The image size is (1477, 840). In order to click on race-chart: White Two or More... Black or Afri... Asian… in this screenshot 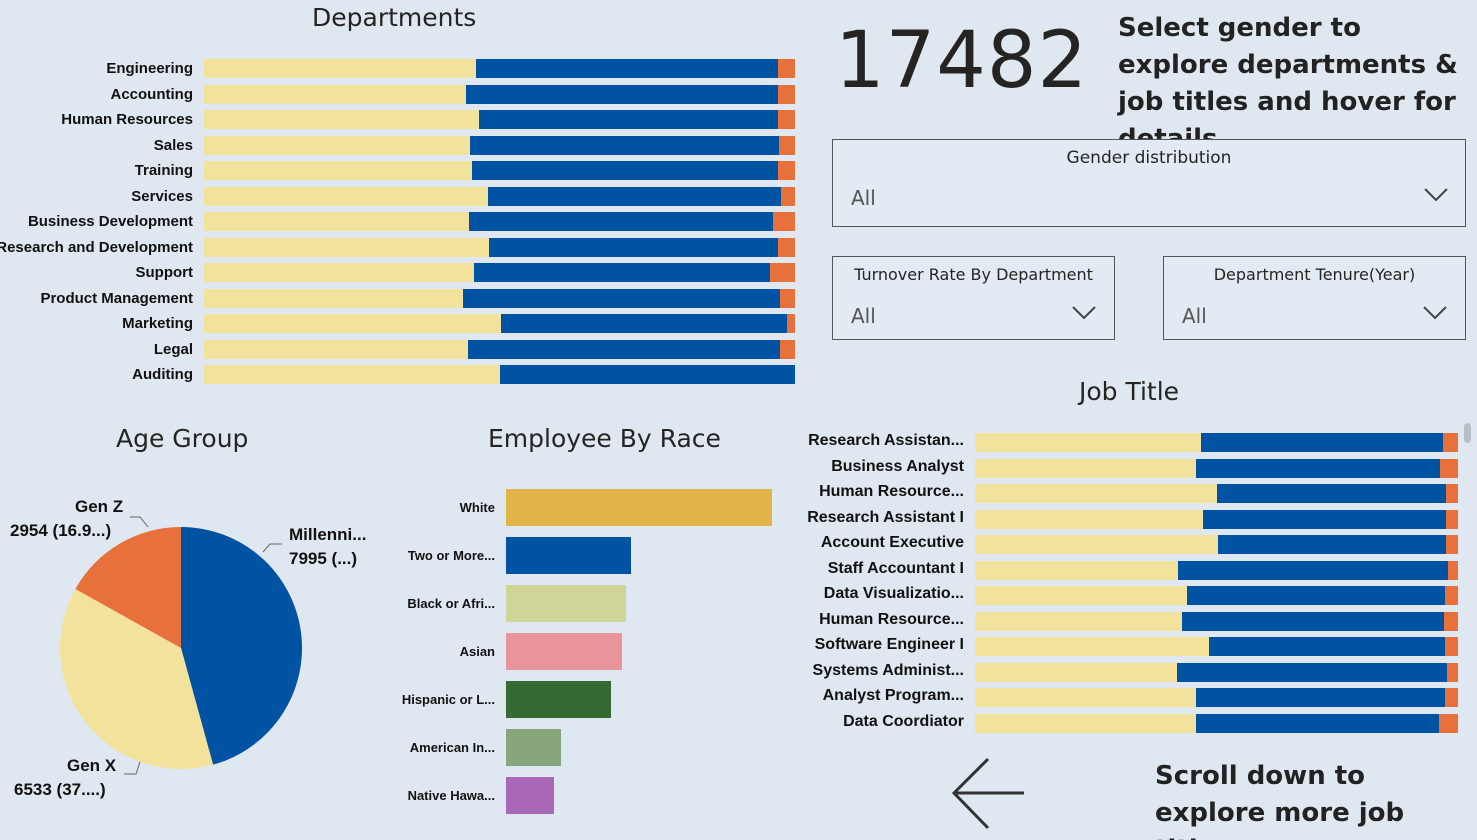, I will do `click(590, 652)`.